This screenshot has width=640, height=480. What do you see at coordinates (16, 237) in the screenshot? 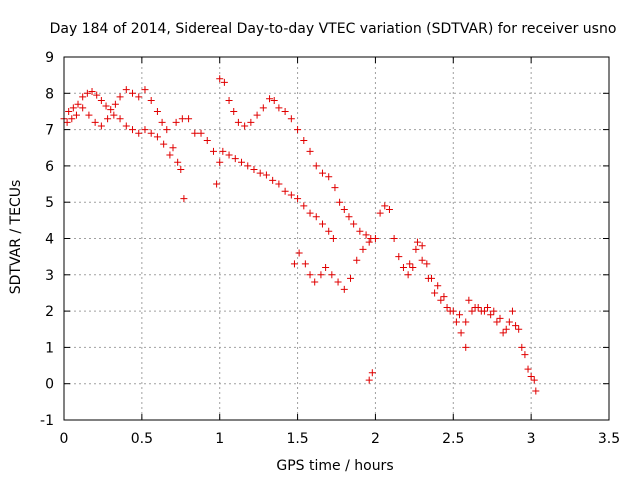
I see `y-axis-label: SDTVAR / TECUs` at bounding box center [16, 237].